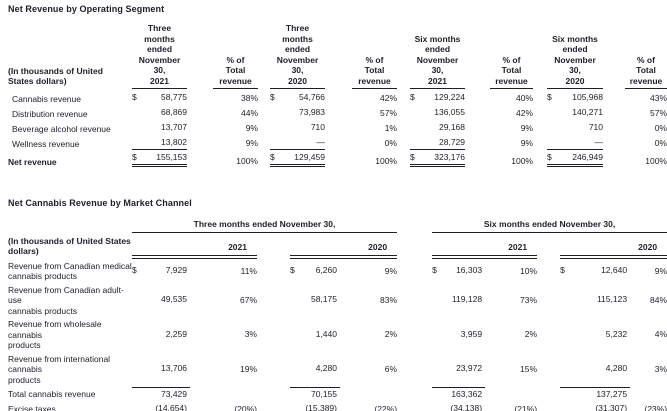 This screenshot has width=667, height=411. What do you see at coordinates (575, 56) in the screenshot?
I see `period-header: Six months ended November 30, 2020` at bounding box center [575, 56].